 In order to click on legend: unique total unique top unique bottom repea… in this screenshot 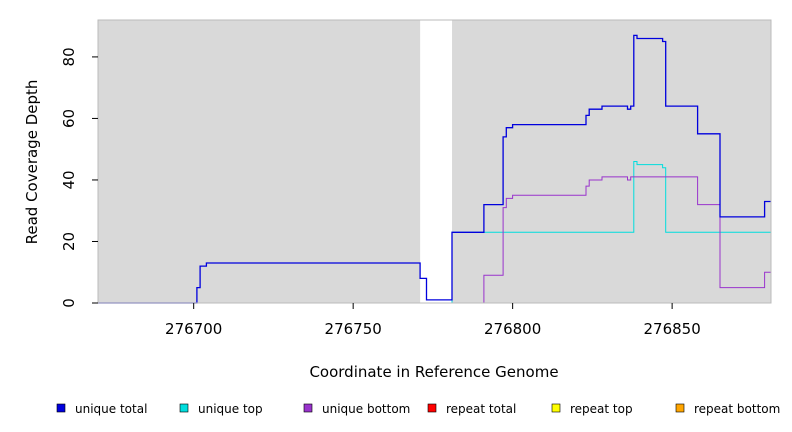, I will do `click(418, 409)`.